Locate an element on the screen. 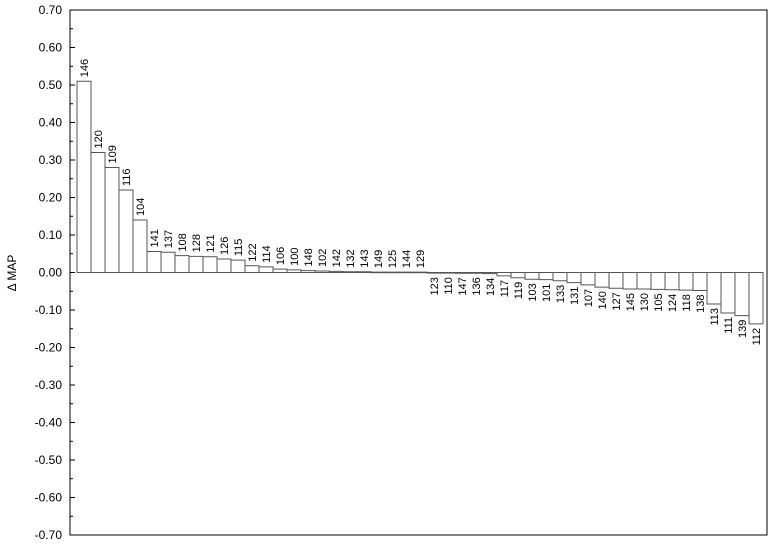 This screenshot has height=547, width=781. bar-label: 123 is located at coordinates (435, 286).